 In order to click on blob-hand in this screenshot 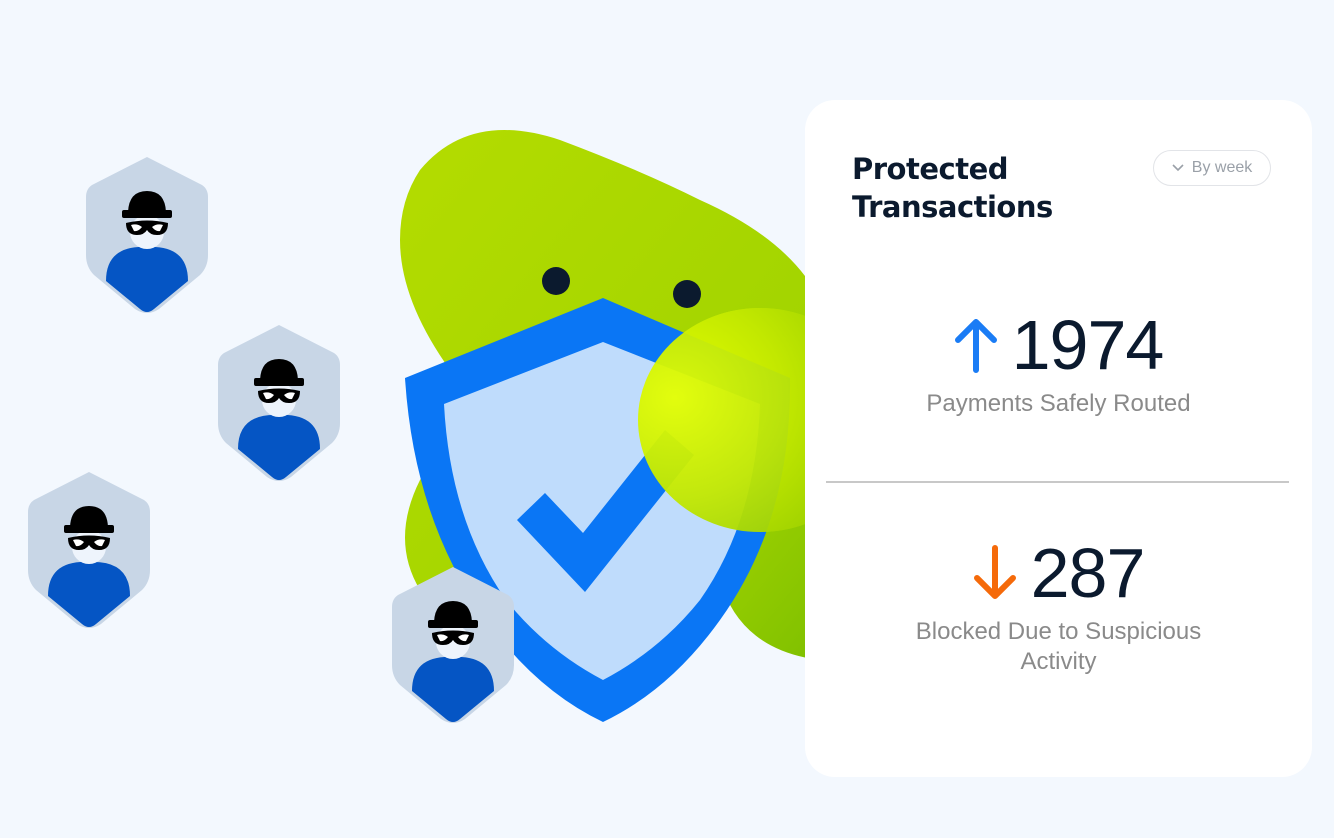, I will do `click(721, 420)`.